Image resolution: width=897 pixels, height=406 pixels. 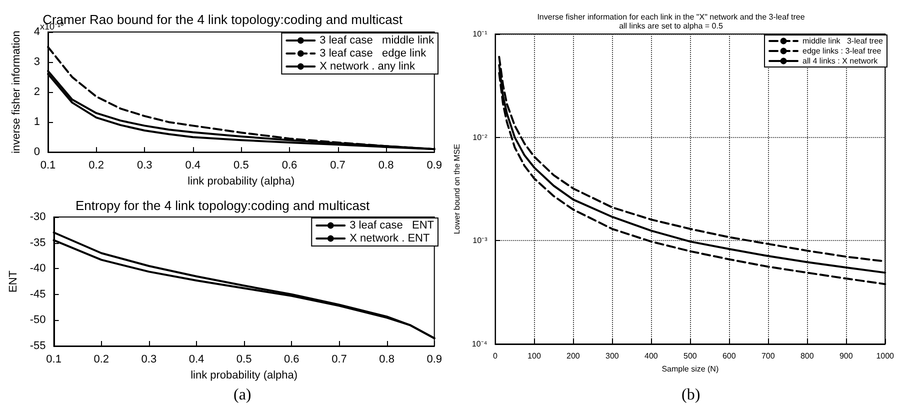 What do you see at coordinates (14, 281) in the screenshot?
I see `y-axis-title: ENT` at bounding box center [14, 281].